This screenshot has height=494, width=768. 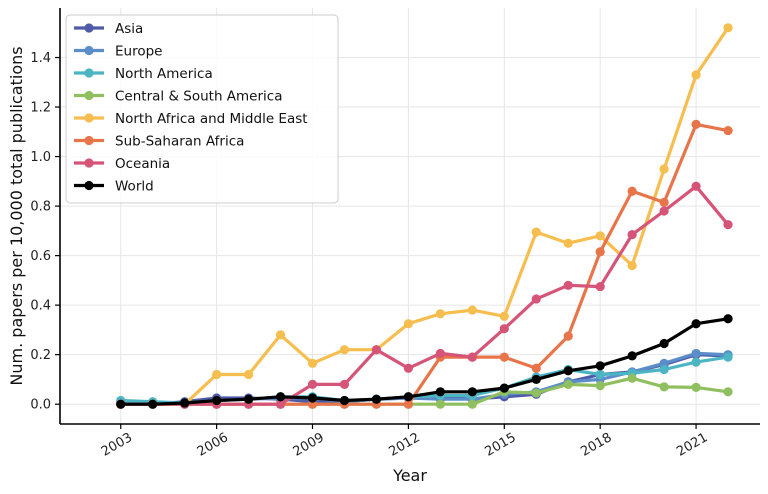 I want to click on legend-label: North America, so click(x=164, y=74).